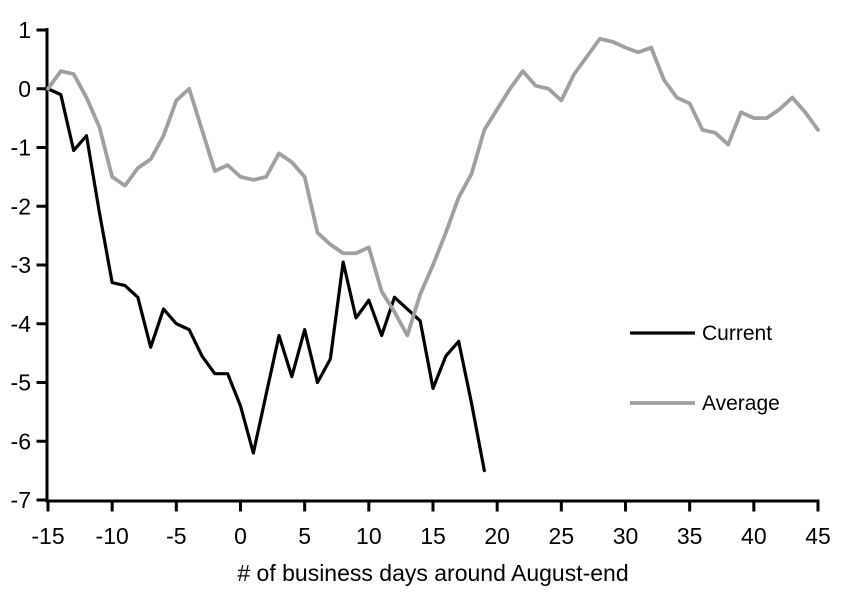 The image size is (852, 594). I want to click on y-tick-label: -2, so click(21, 206).